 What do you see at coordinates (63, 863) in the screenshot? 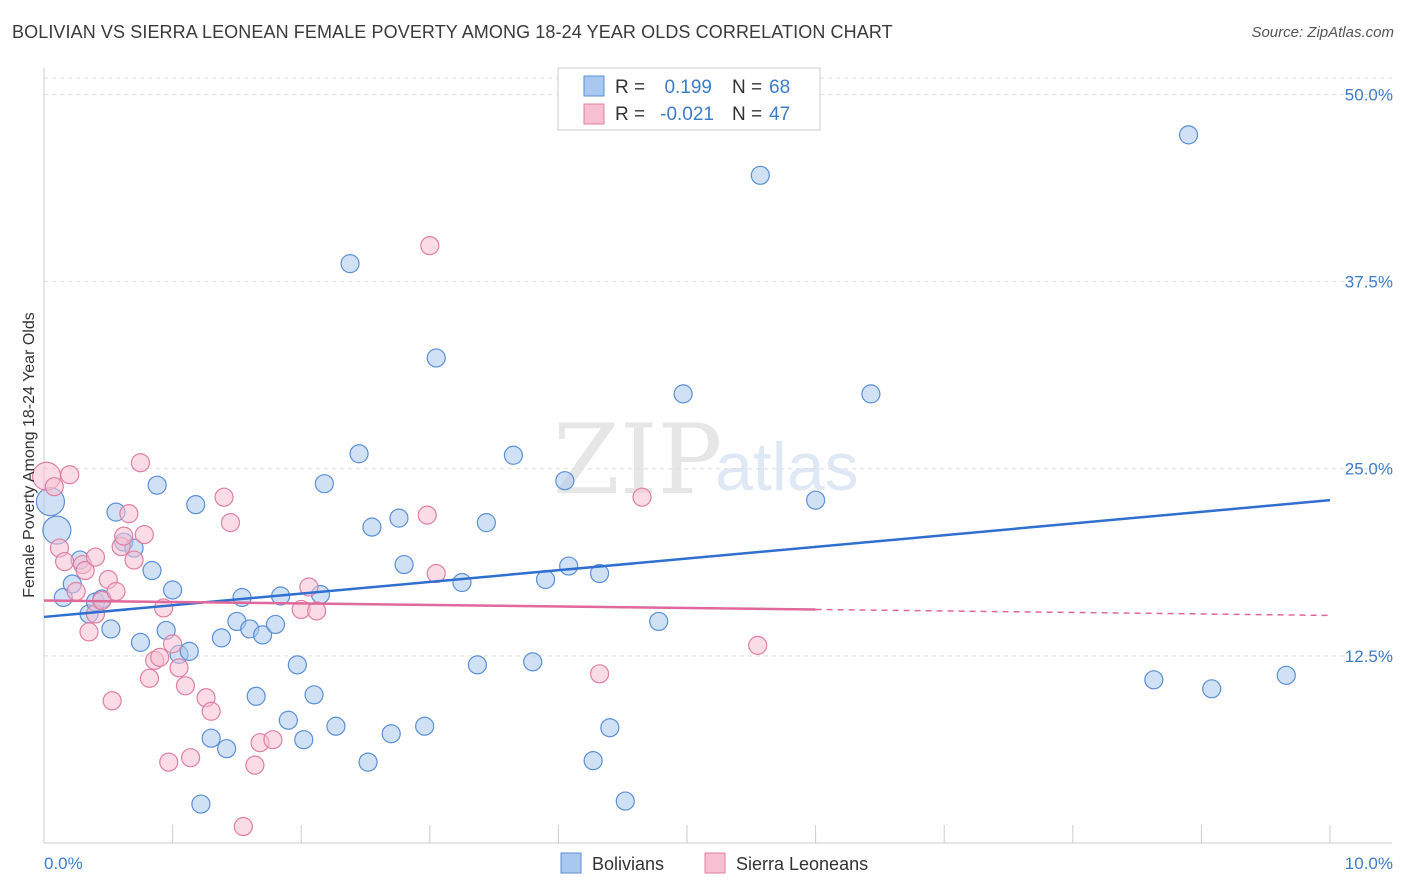
I see `x-tick-label: 0.0%` at bounding box center [63, 863].